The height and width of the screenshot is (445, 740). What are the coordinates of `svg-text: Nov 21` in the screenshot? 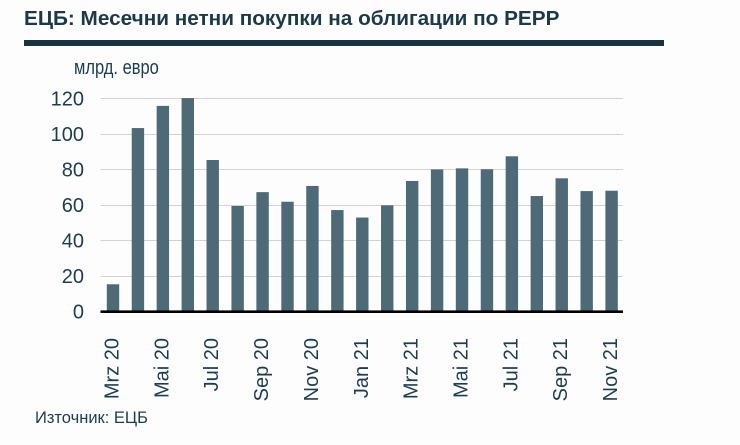 It's located at (611, 369).